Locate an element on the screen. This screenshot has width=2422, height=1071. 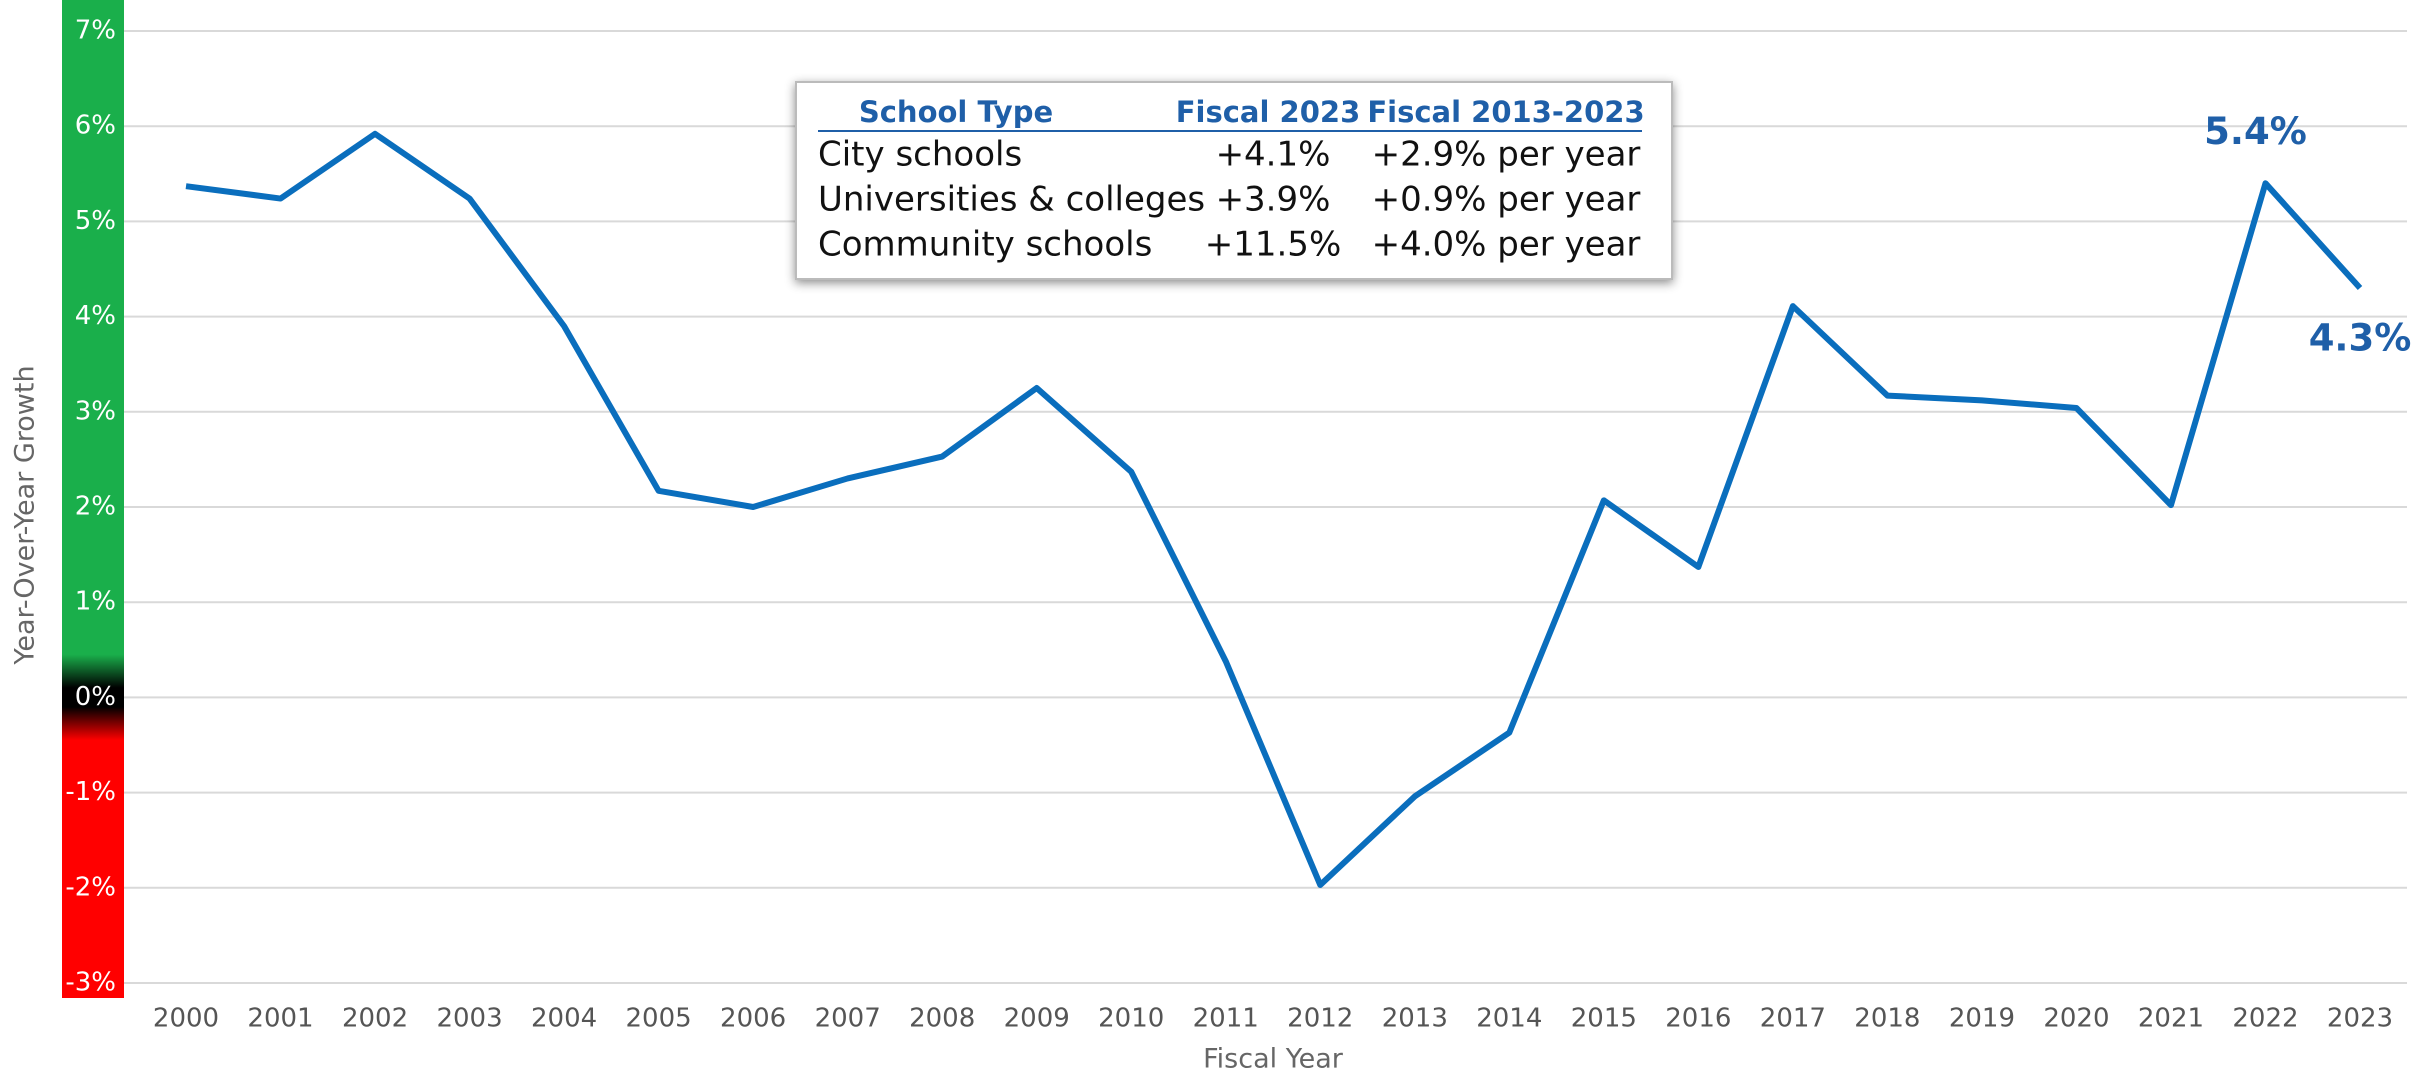
y-tick-label: 3% is located at coordinates (95, 411).